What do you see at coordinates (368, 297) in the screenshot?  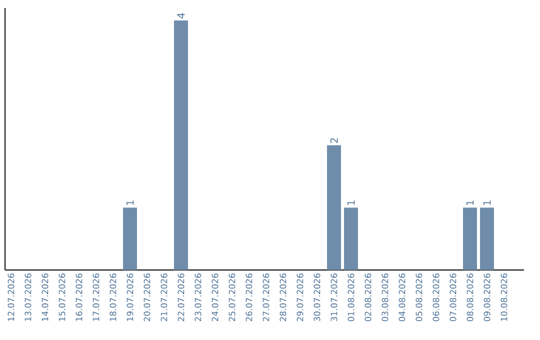 I see `x-tick-label: 02.08.2026` at bounding box center [368, 297].